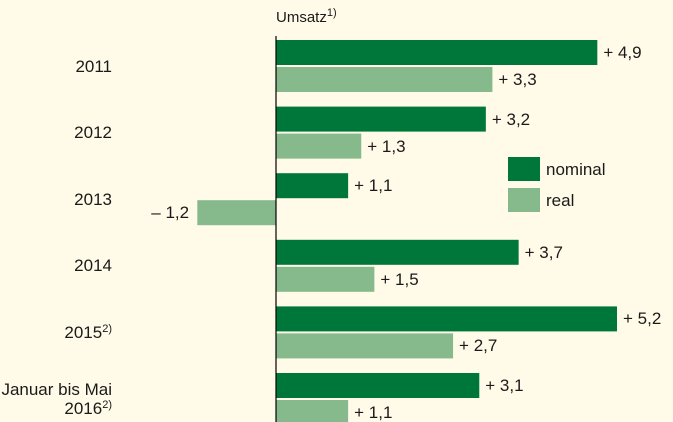 This screenshot has height=422, width=673. Describe the element at coordinates (642, 319) in the screenshot. I see `value-label: + 5,2` at that location.